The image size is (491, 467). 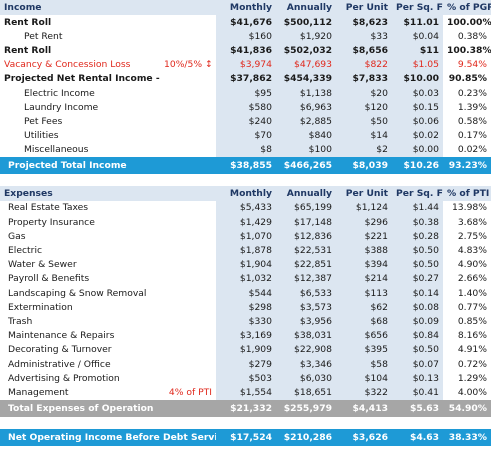 I want to click on row-label: Electric, so click(x=25, y=251).